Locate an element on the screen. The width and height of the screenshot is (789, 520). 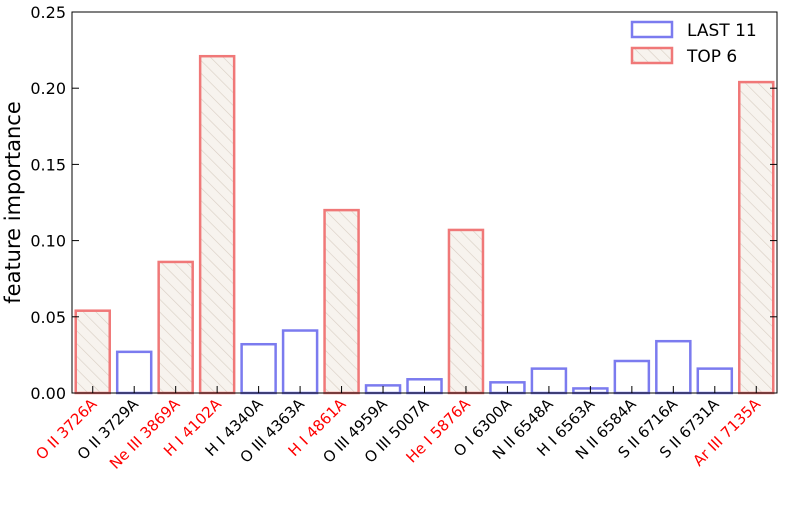
y-tick-label-3: 0.15 is located at coordinates (48, 164).